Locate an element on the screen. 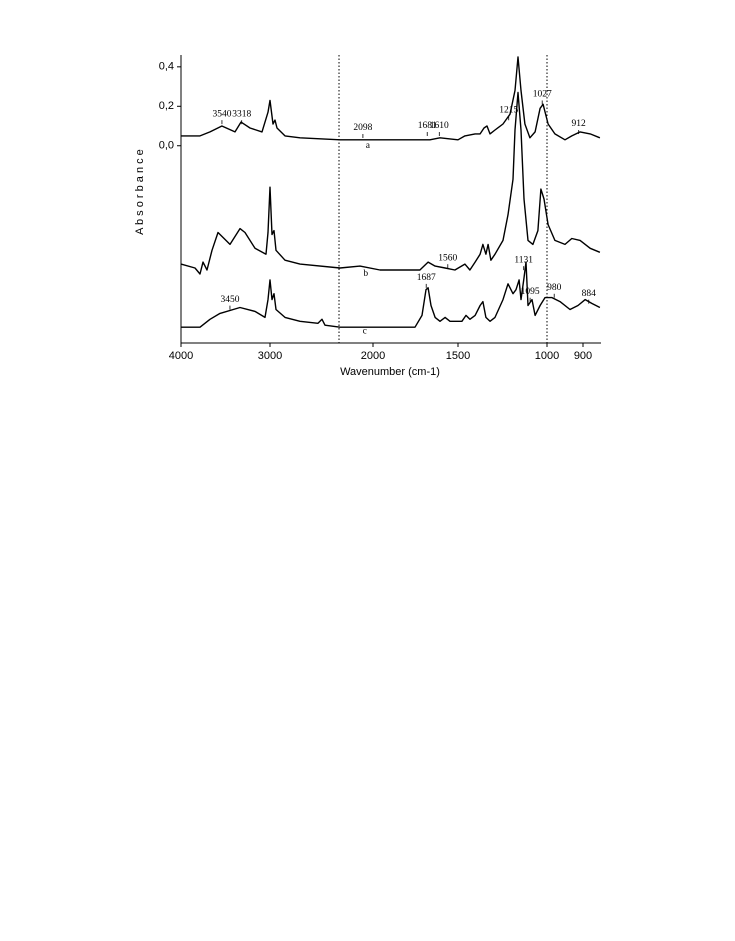 The width and height of the screenshot is (735, 941). series-label: c is located at coordinates (365, 331).